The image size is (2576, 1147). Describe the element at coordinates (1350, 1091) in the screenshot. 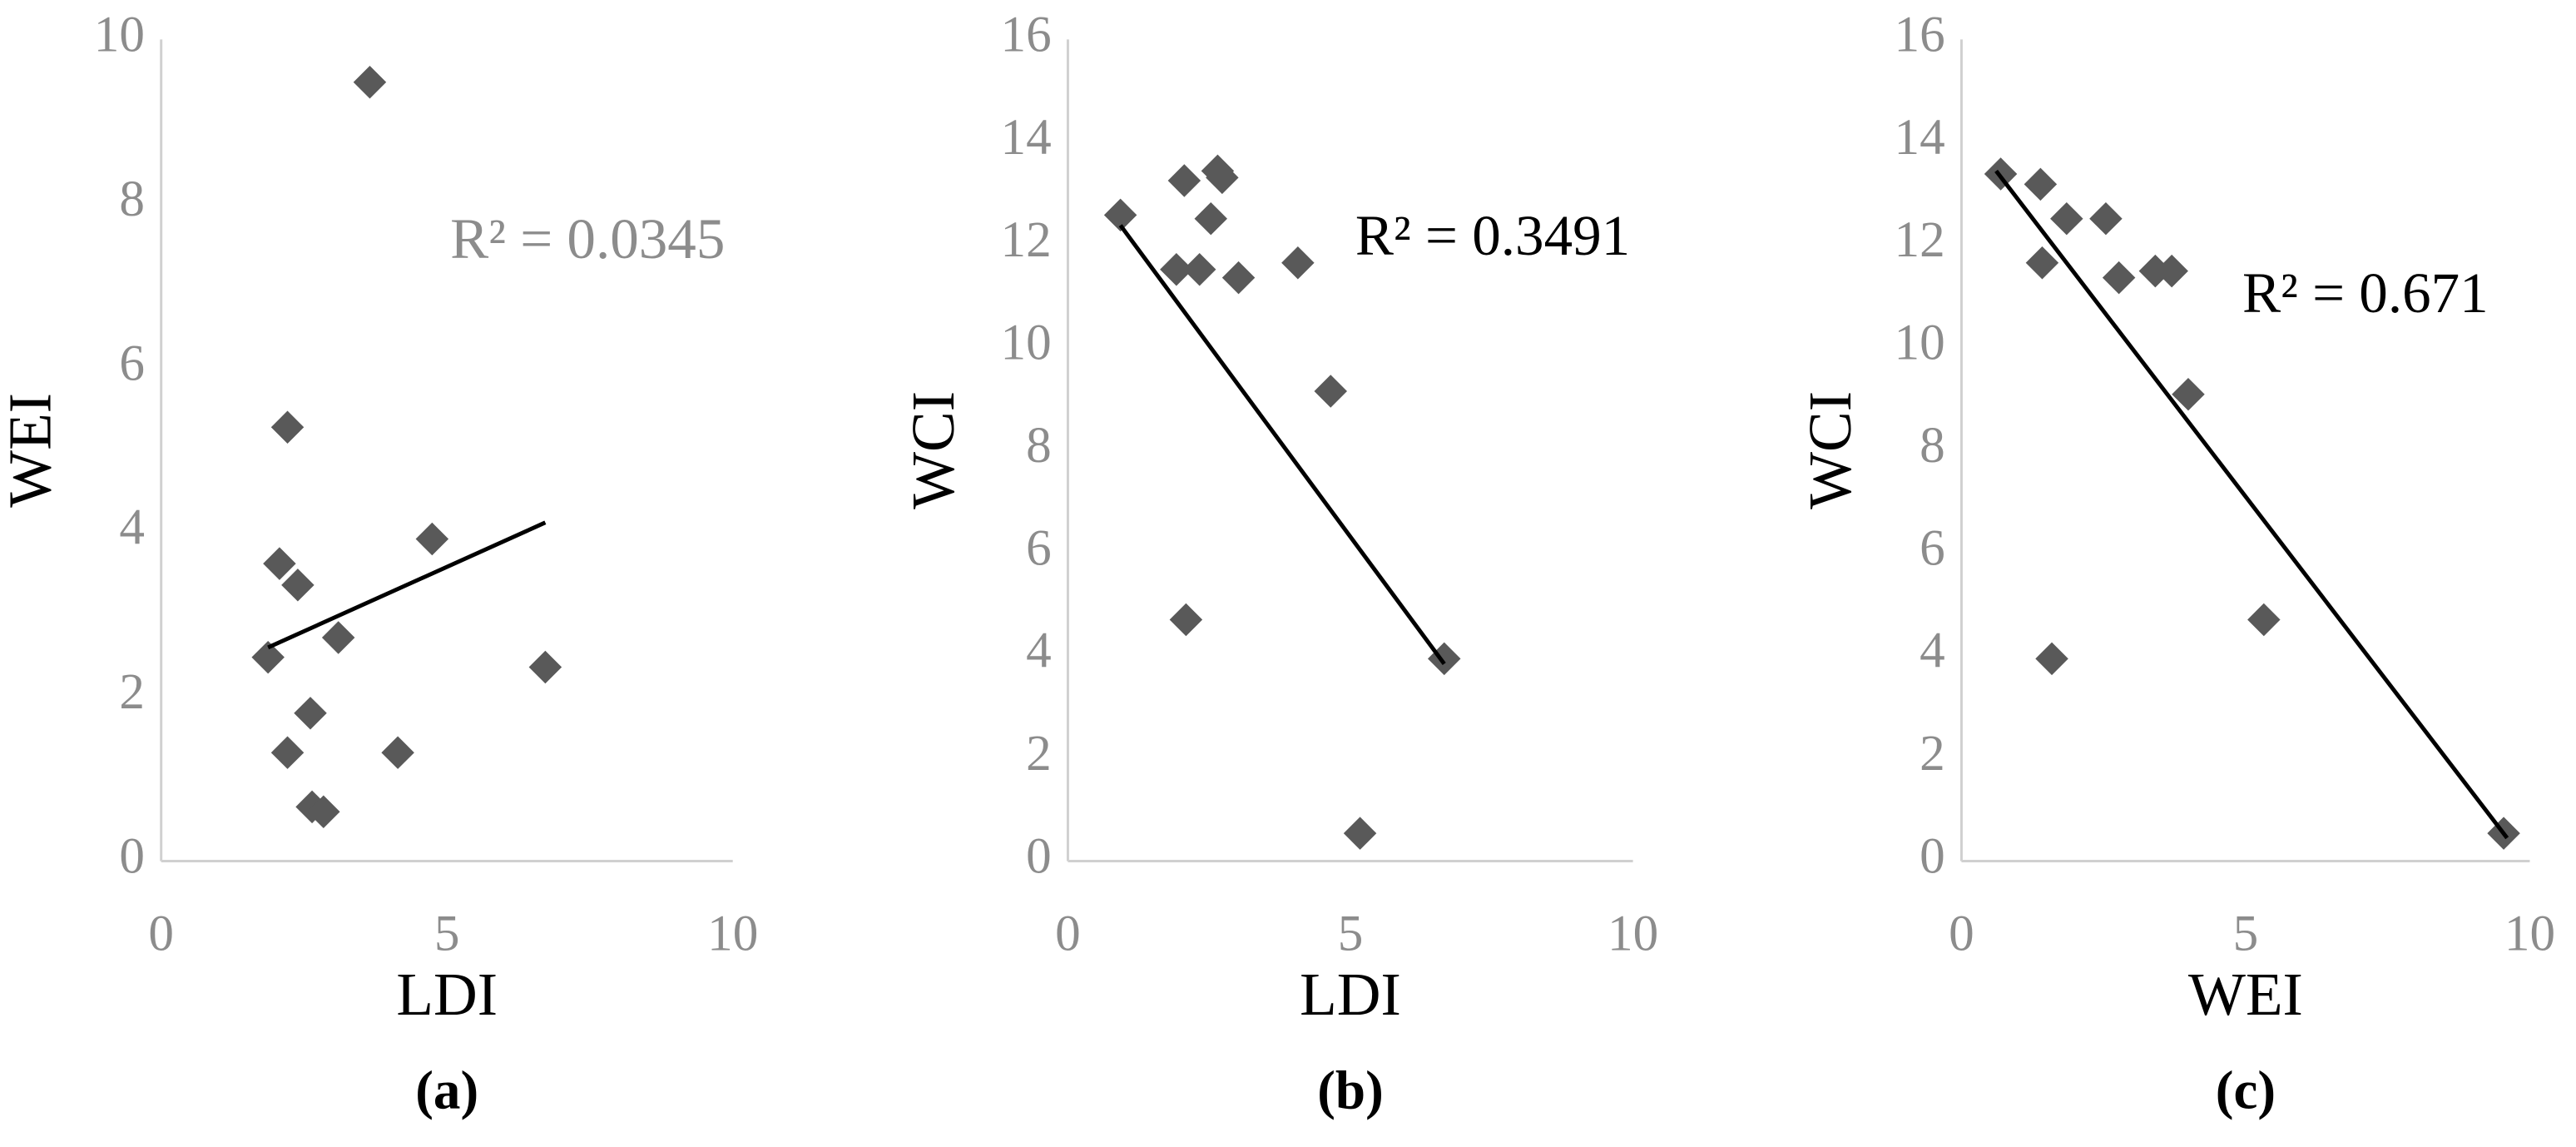

I see `panel-label: (b)` at that location.